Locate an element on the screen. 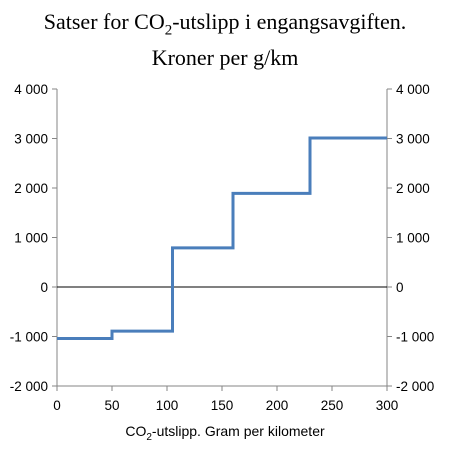 The height and width of the screenshot is (461, 450). y-tick-label-left: 0 is located at coordinates (44, 287).